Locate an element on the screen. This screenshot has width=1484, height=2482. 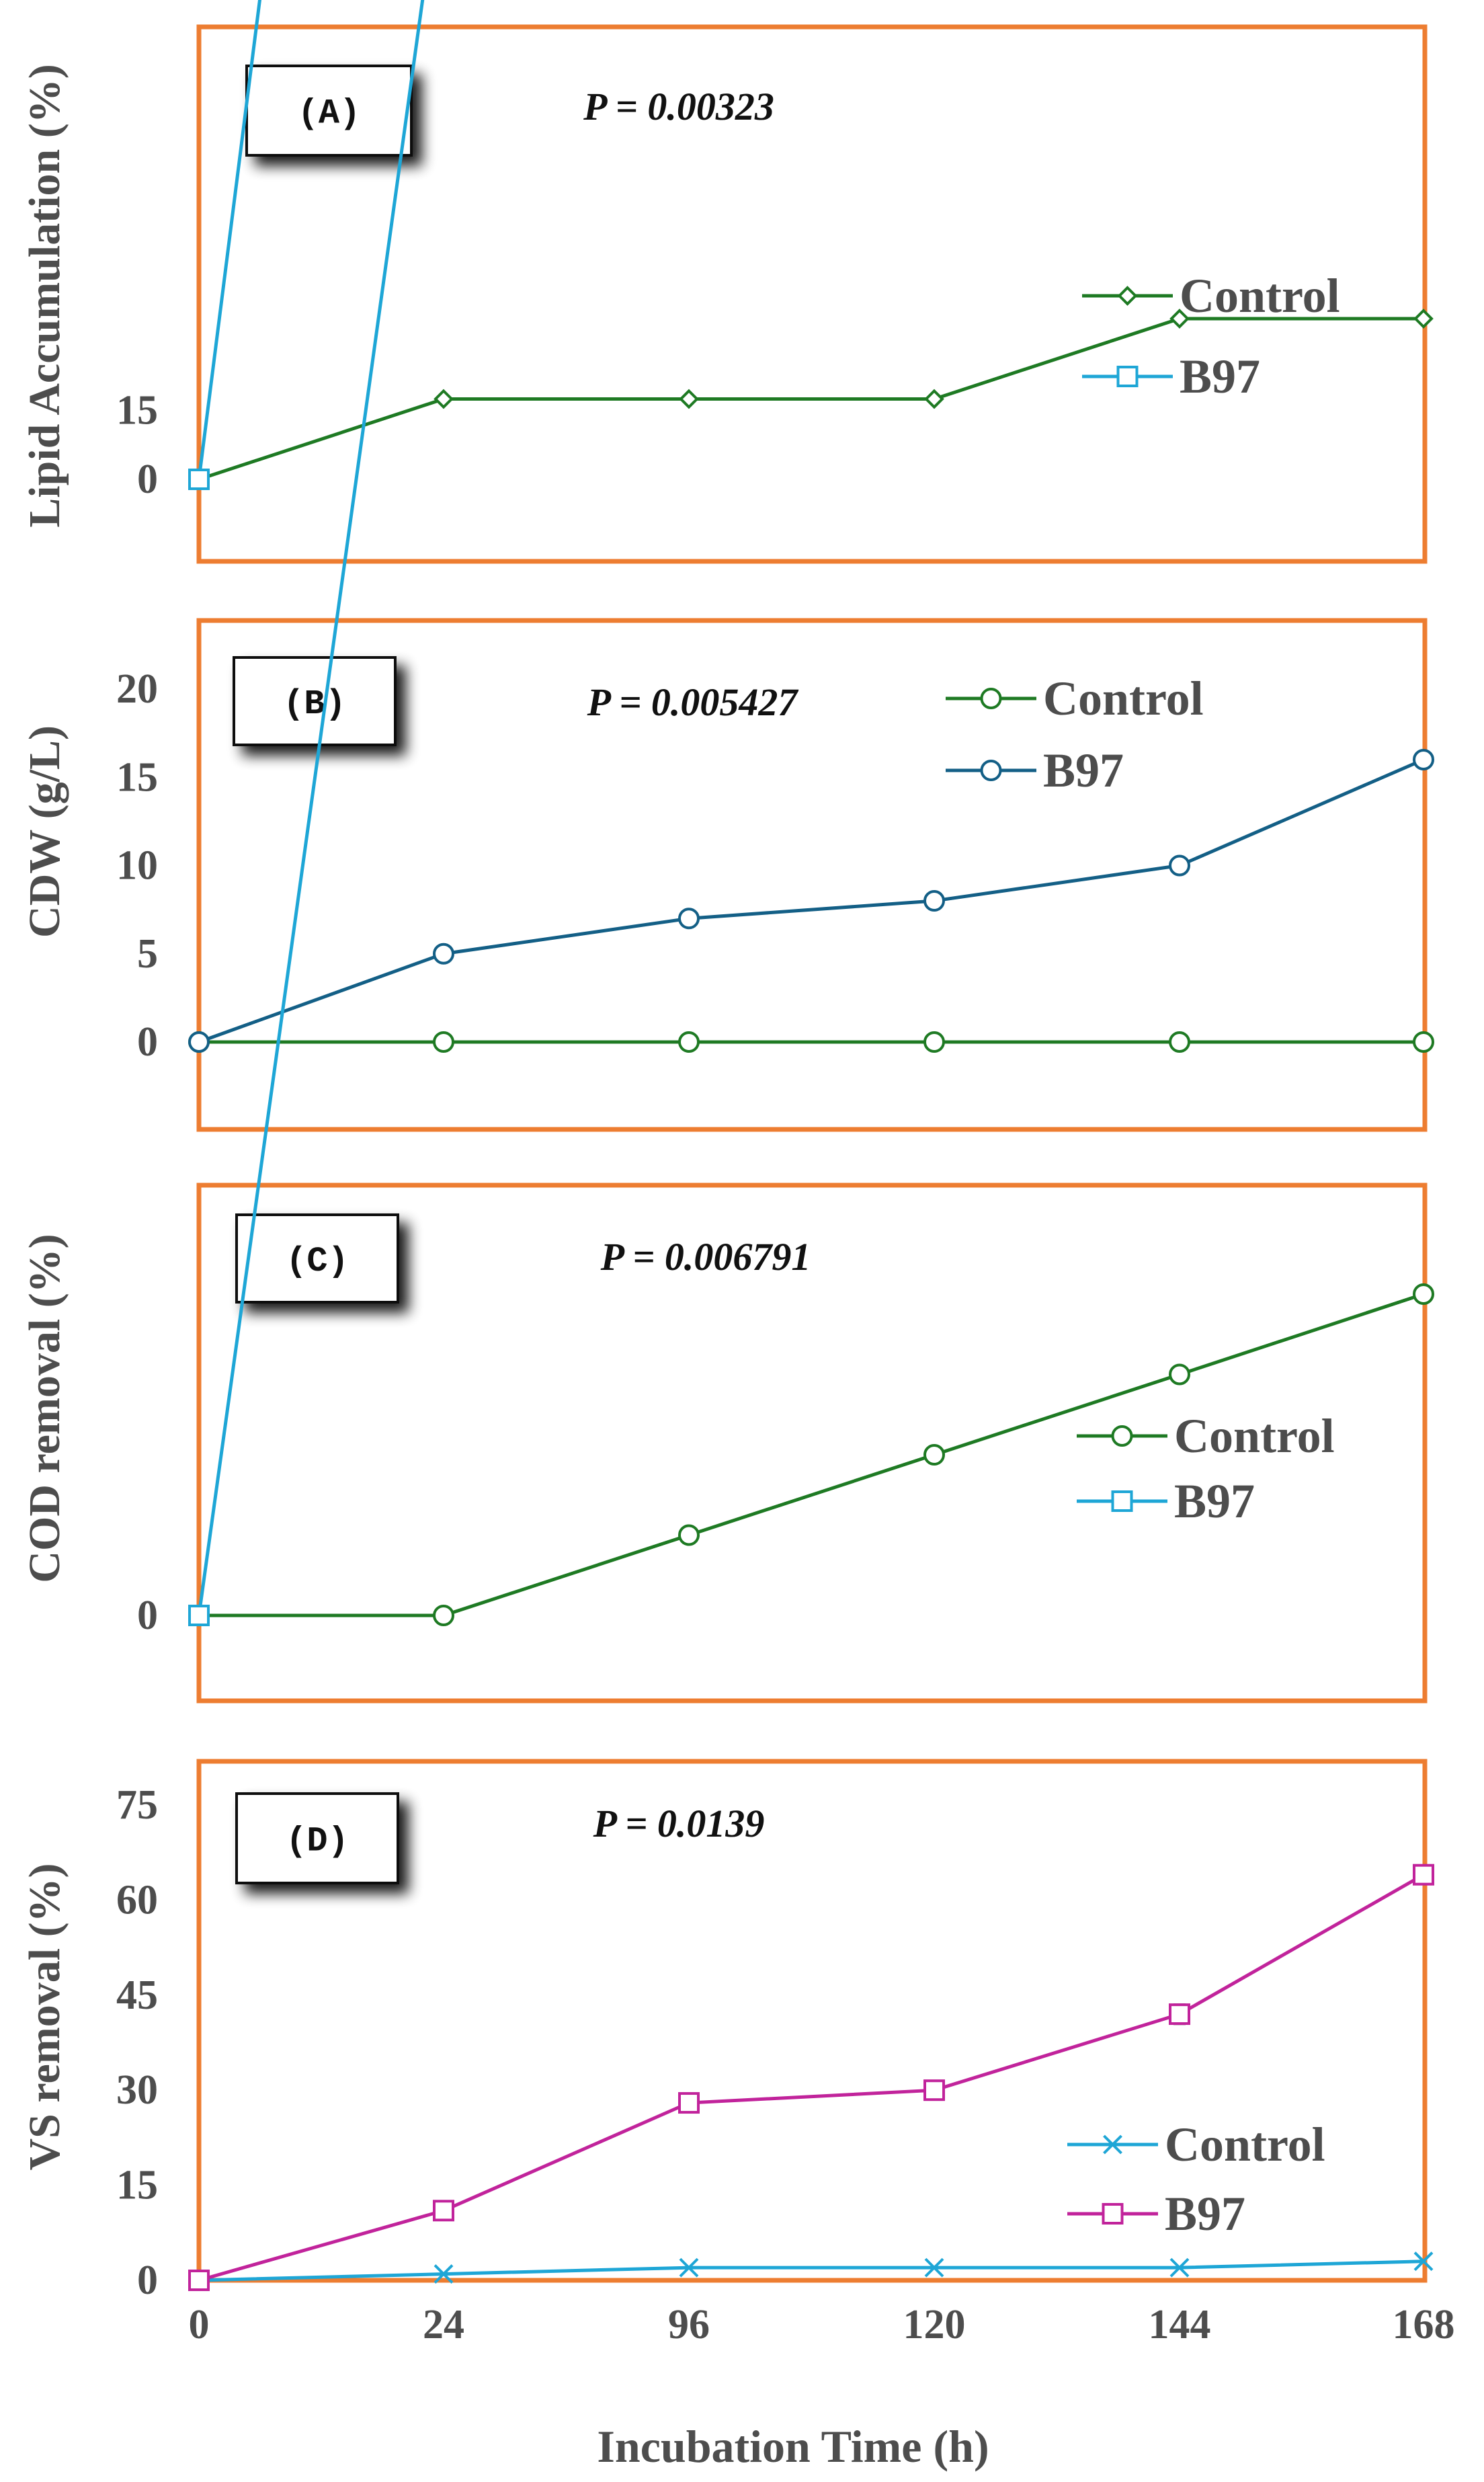
panel-label: (B) is located at coordinates (314, 704).